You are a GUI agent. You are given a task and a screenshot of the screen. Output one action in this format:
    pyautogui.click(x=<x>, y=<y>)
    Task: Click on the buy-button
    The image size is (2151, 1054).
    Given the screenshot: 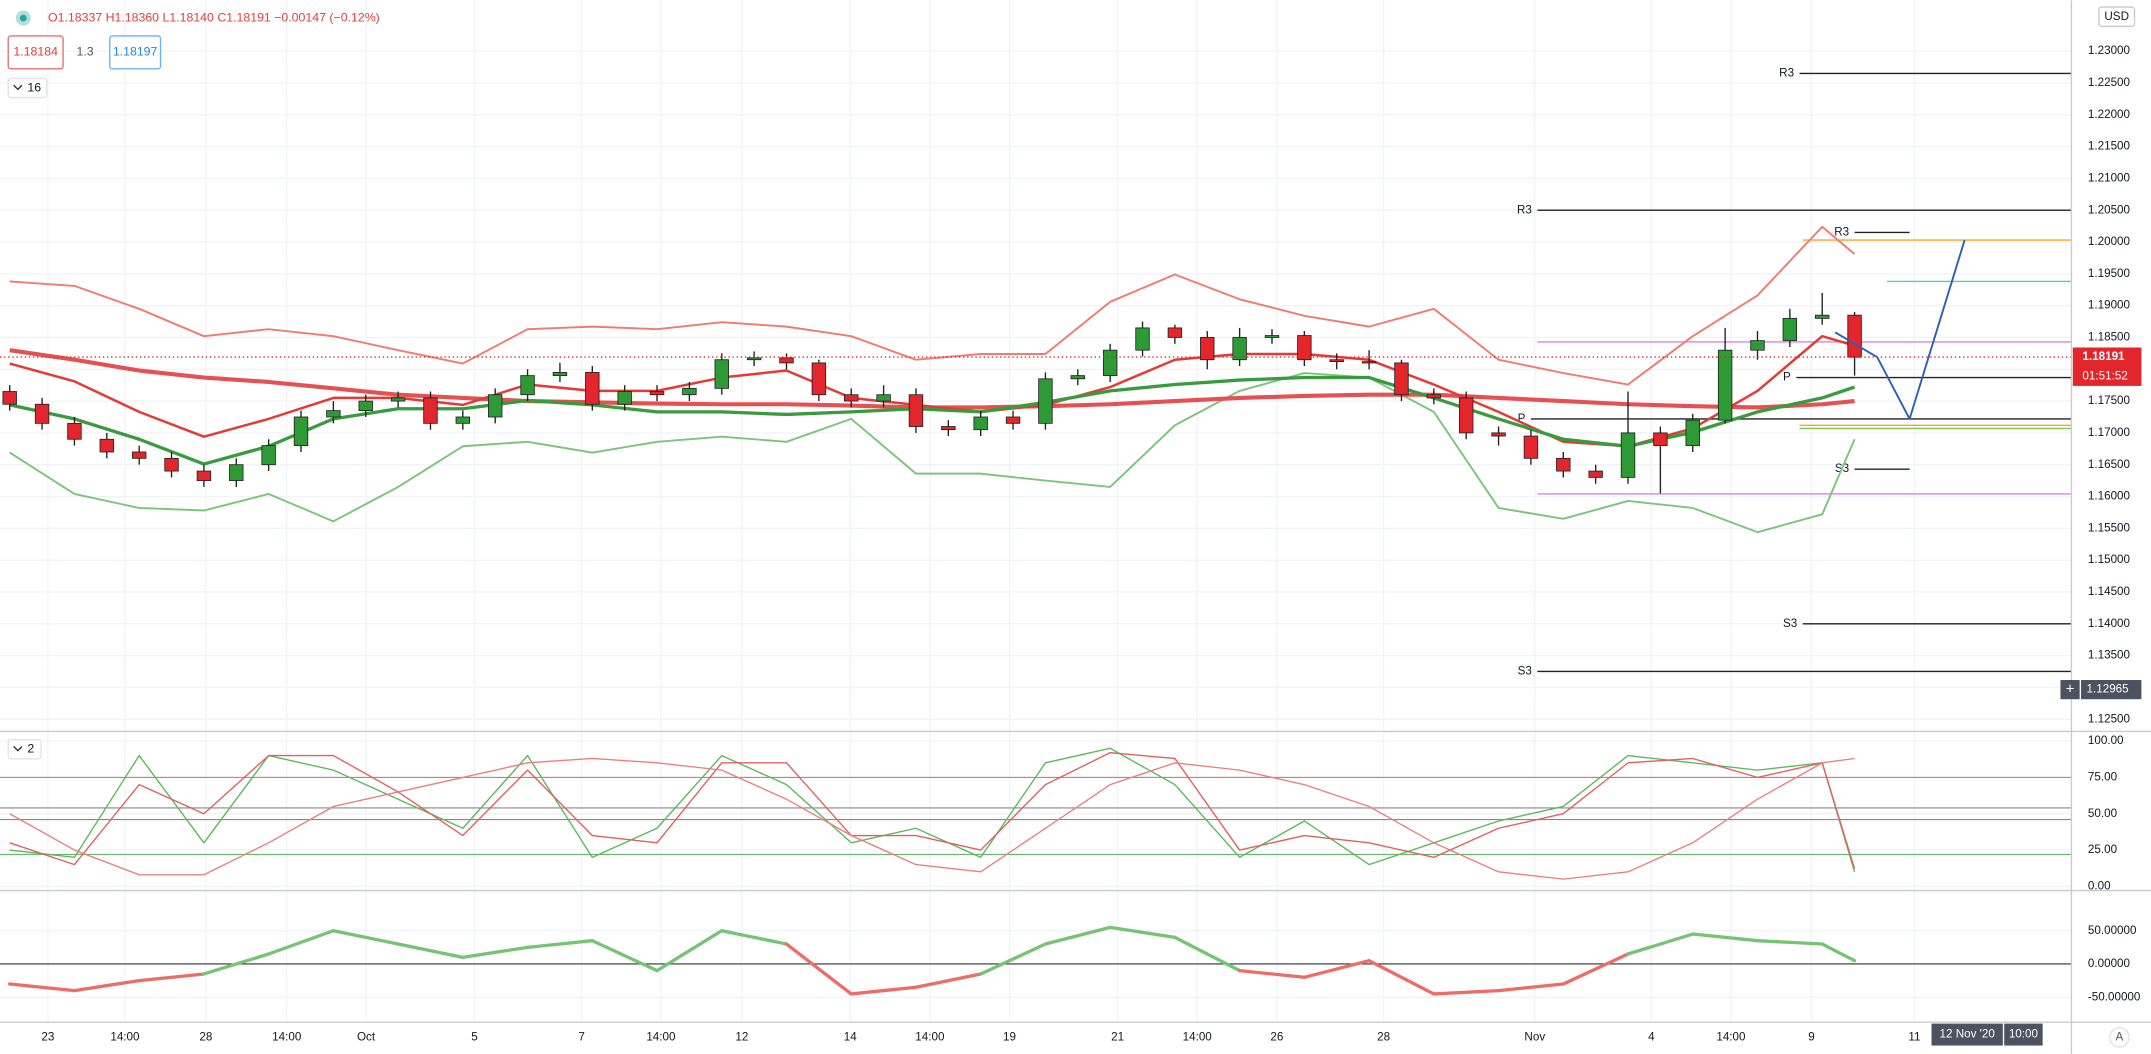 What is the action you would take?
    pyautogui.click(x=135, y=52)
    